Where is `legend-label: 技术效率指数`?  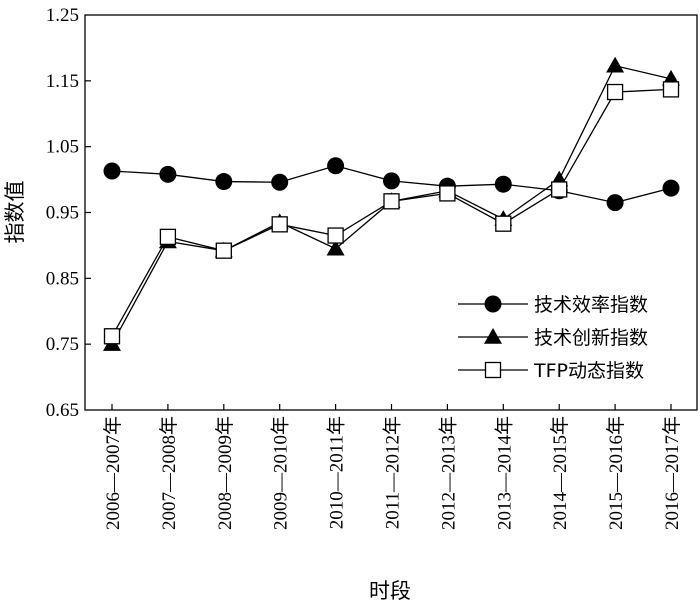 legend-label: 技术效率指数 is located at coordinates (591, 305).